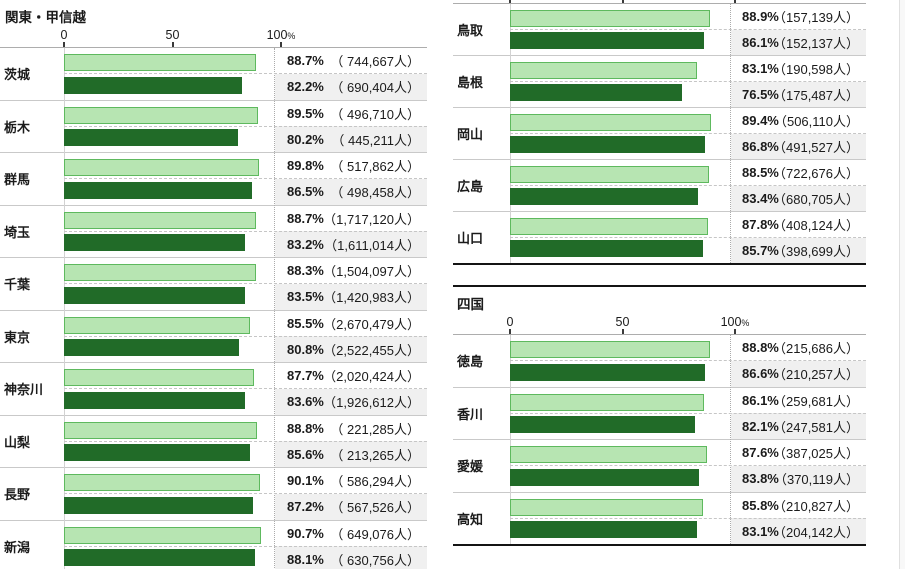  I want to click on prefecture-row: 広島 88.5% （722,676人） 83.4% （680,705人）, so click(659, 186).